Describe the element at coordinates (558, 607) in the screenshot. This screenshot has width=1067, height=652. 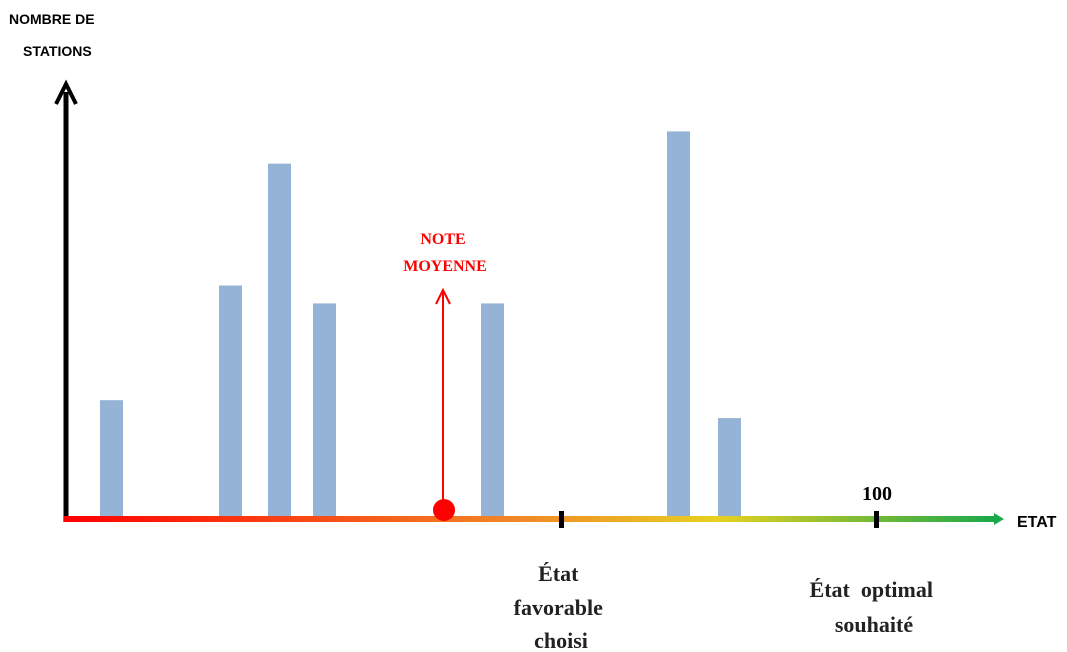
I see `tick-label-favorable-line2: favorable` at that location.